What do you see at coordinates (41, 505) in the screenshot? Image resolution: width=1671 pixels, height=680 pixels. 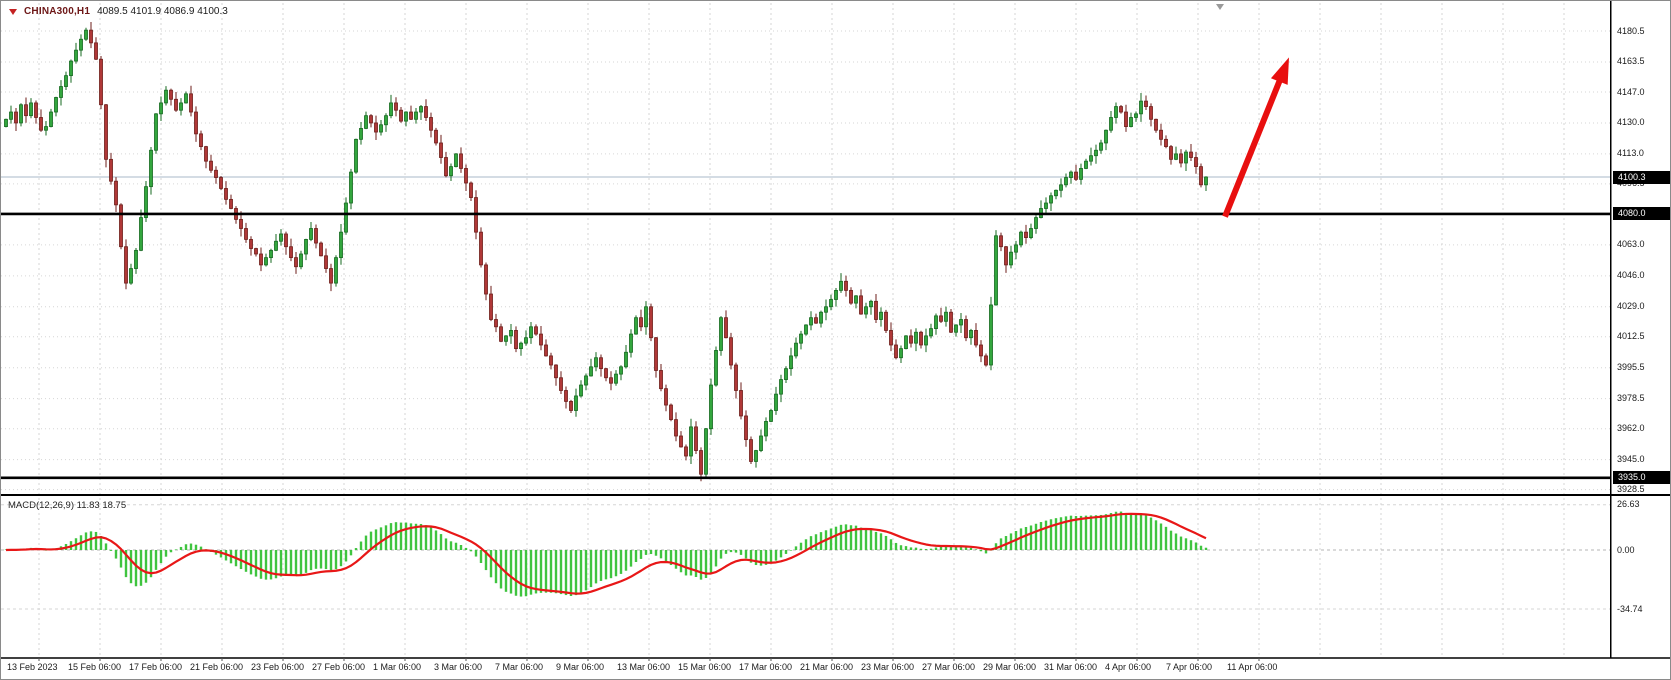 I see `macd-name: MACD(12,26,9)` at bounding box center [41, 505].